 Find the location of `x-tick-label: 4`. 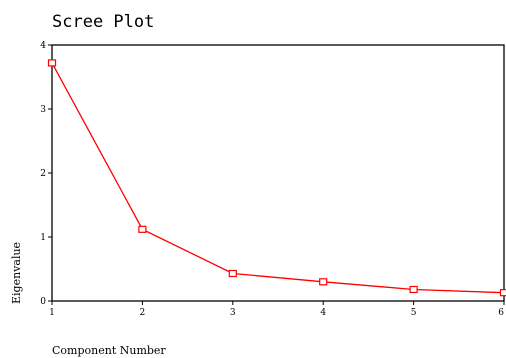

x-tick-label: 4 is located at coordinates (323, 313).